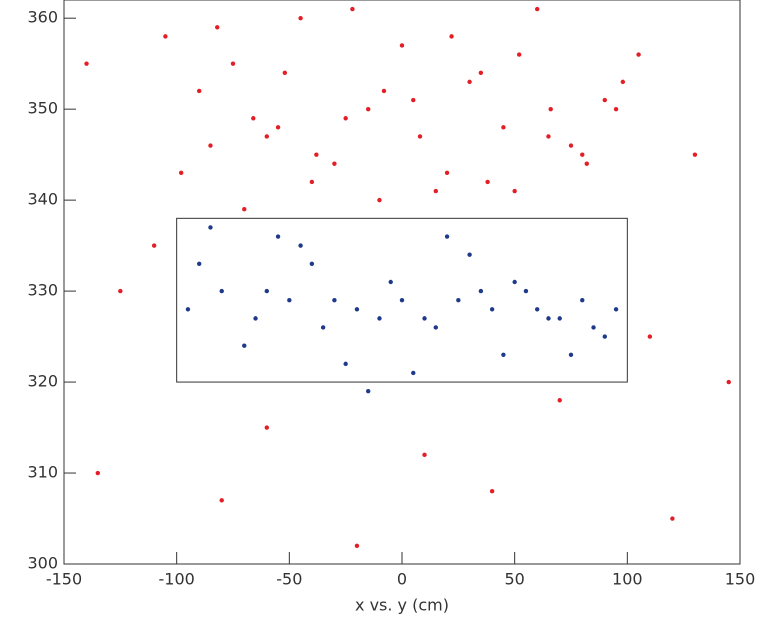 The image size is (771, 625). Describe the element at coordinates (177, 579) in the screenshot. I see `x-tick-label: -100` at that location.